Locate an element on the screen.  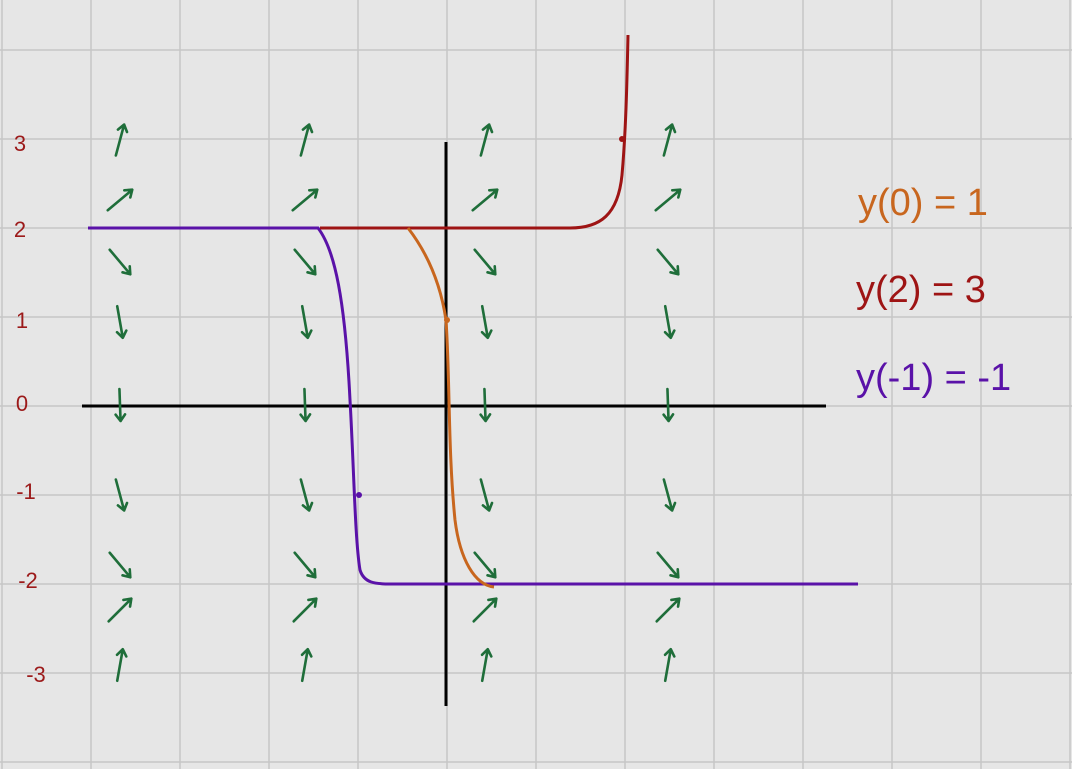
axis-label: 1 is located at coordinates (22, 320).